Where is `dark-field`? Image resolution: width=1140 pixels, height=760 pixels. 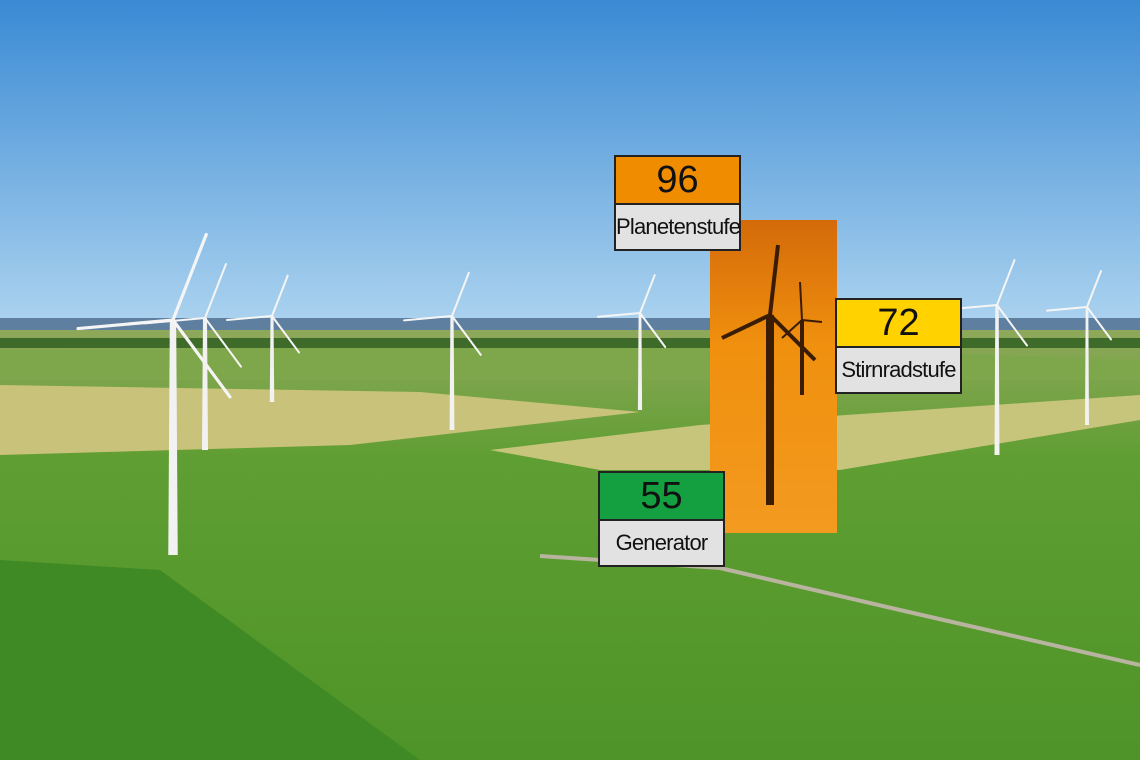
dark-field is located at coordinates (210, 660).